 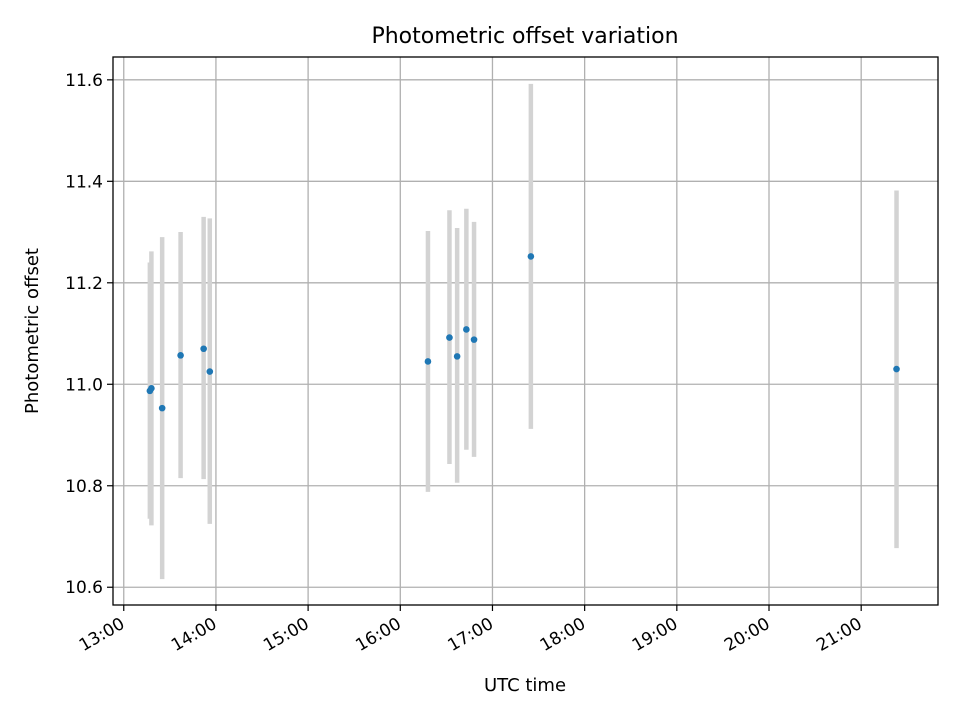 I want to click on x-tick-label: 20:00, so click(x=747, y=635).